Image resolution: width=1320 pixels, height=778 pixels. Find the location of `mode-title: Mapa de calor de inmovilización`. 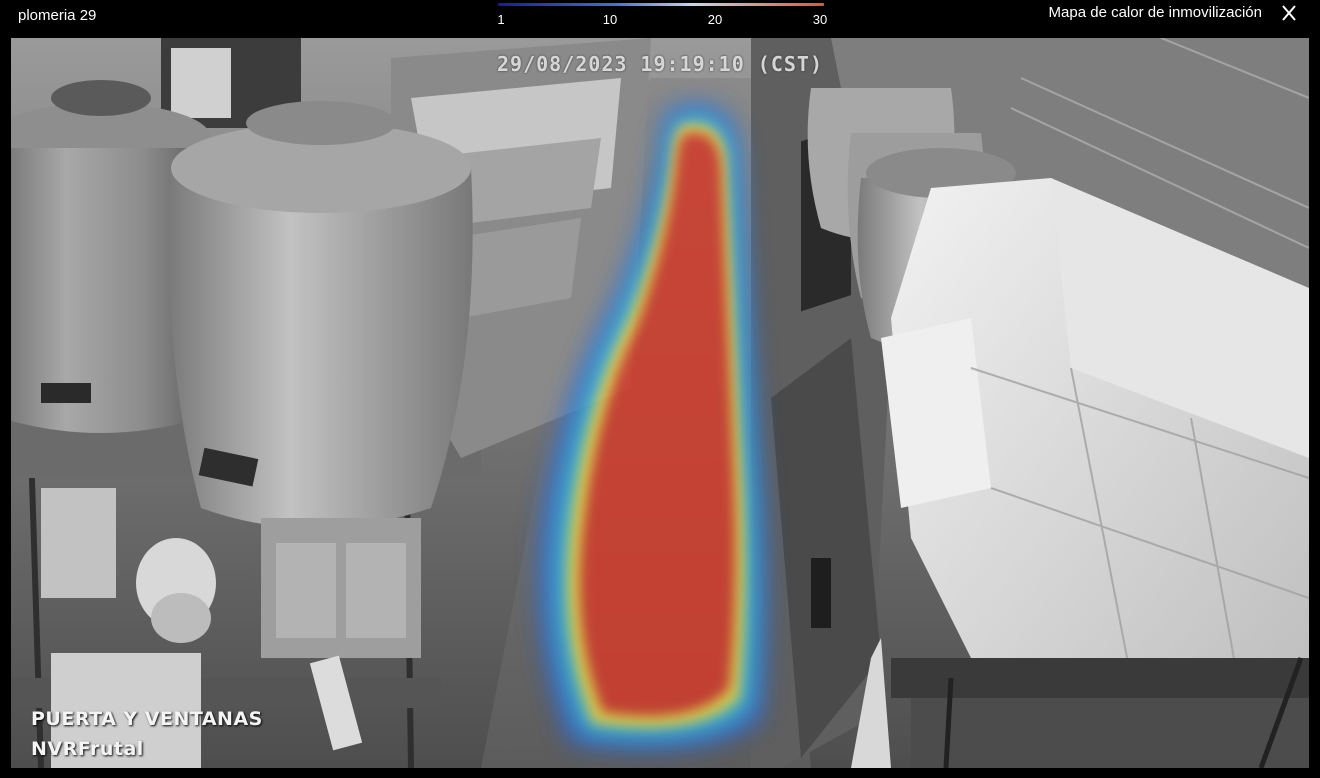

mode-title: Mapa de calor de inmovilización is located at coordinates (1155, 12).